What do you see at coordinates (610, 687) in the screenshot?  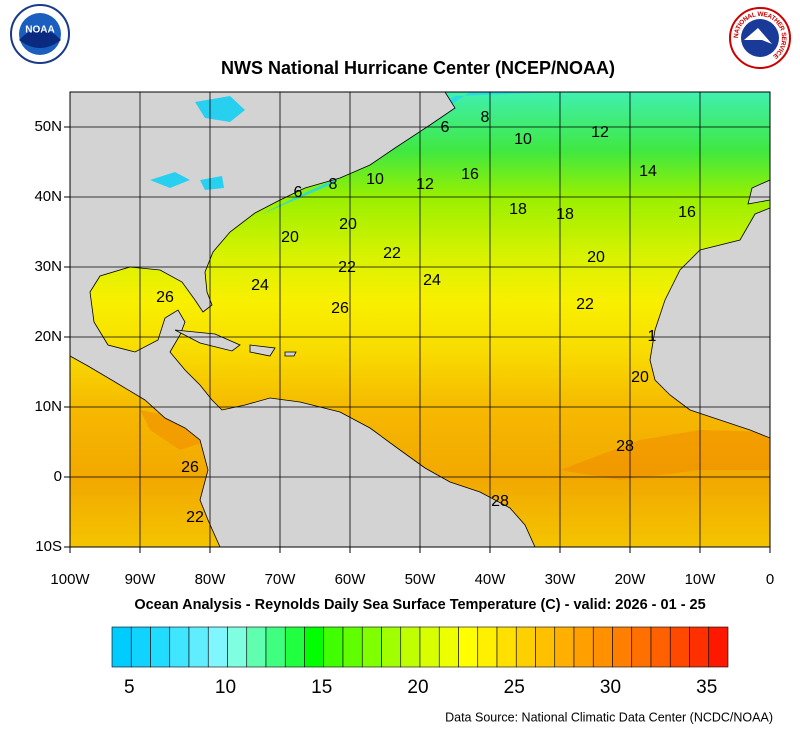 I see `colorbar-label: 30` at bounding box center [610, 687].